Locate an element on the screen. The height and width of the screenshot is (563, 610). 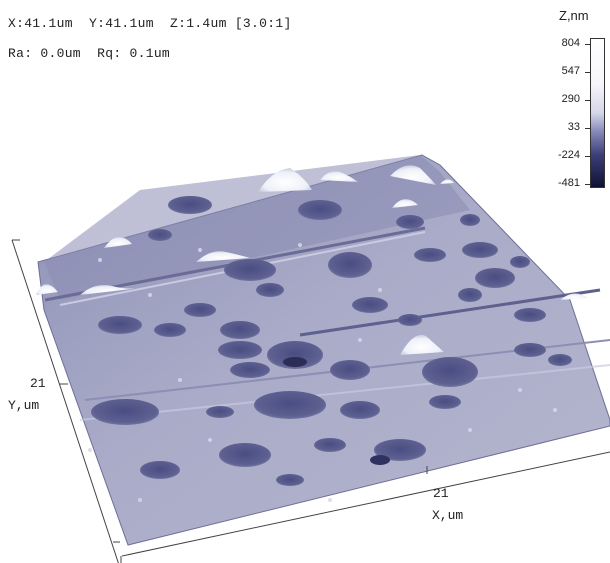
colorbar-title: Z,nm is located at coordinates (574, 15).